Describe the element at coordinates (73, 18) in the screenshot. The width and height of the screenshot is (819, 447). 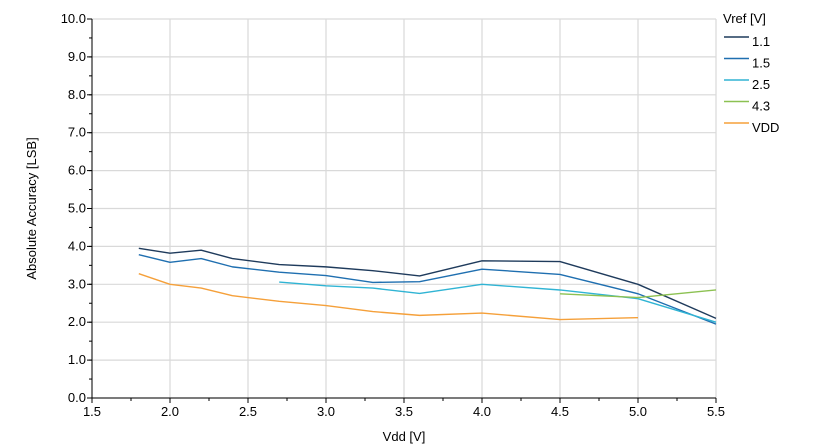
I see `y-tick-label: 10.0` at that location.